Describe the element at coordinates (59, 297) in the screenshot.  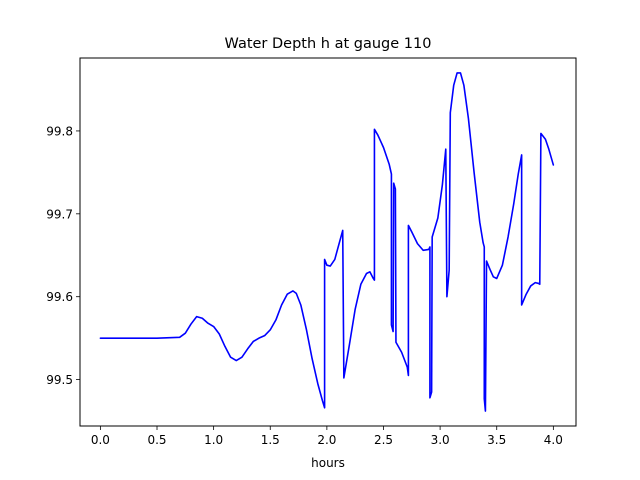
I see `y-tick-label: 99.6` at that location.